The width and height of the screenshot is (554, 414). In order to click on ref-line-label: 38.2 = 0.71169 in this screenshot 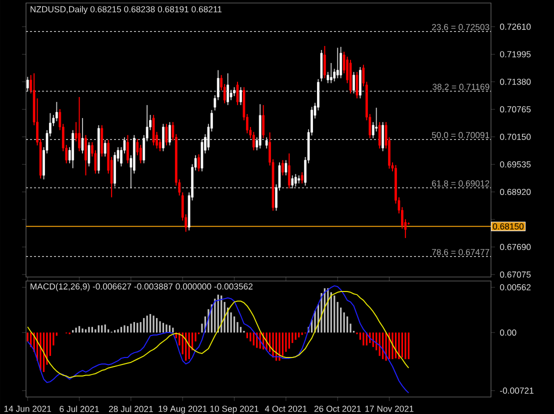, I will do `click(461, 87)`.